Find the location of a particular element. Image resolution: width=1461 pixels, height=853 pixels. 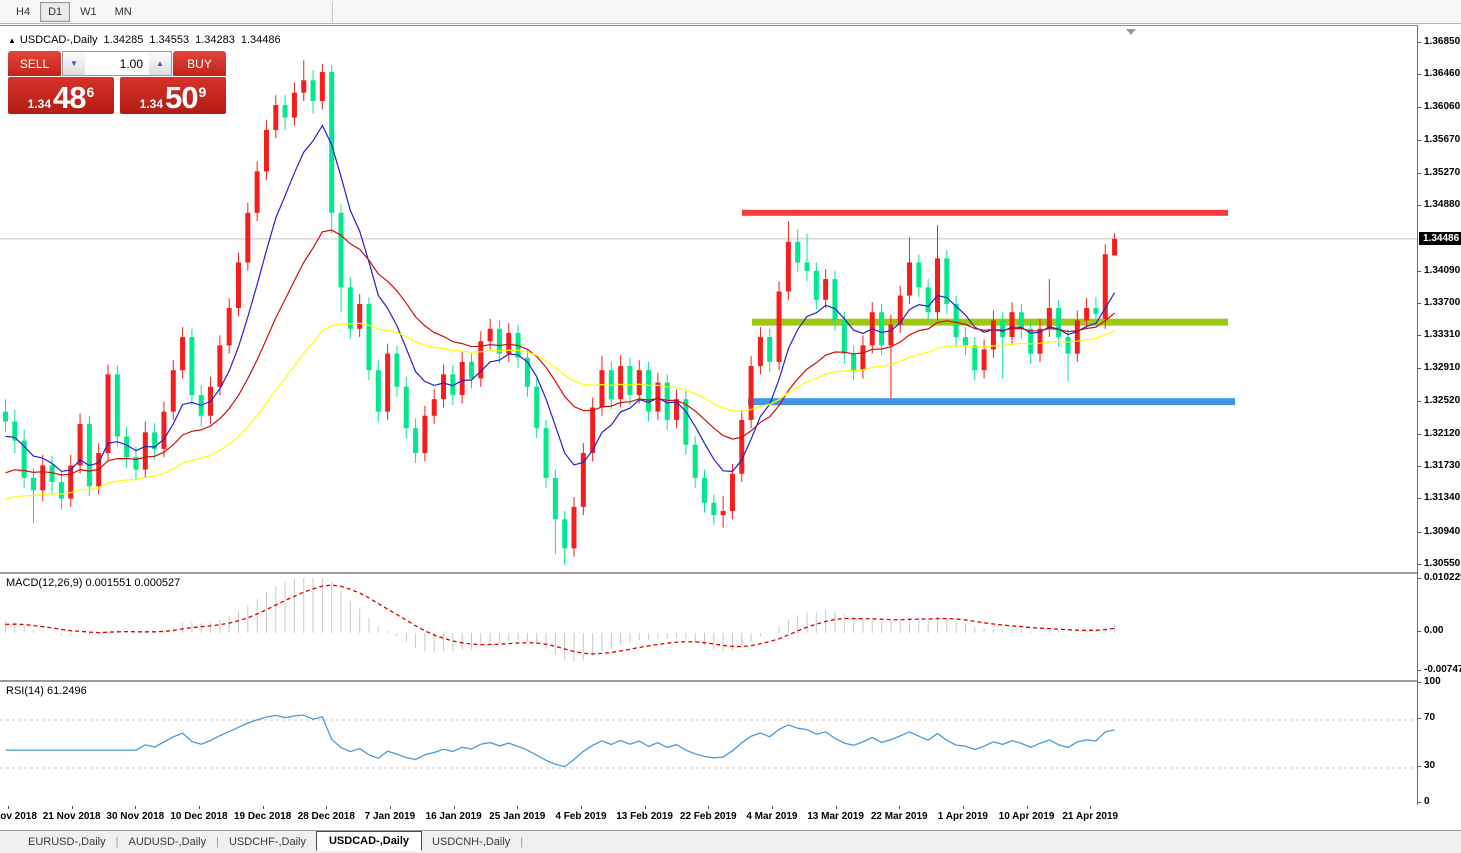

chart-tab-eurusd: EURUSD-,Daily is located at coordinates (67, 842).